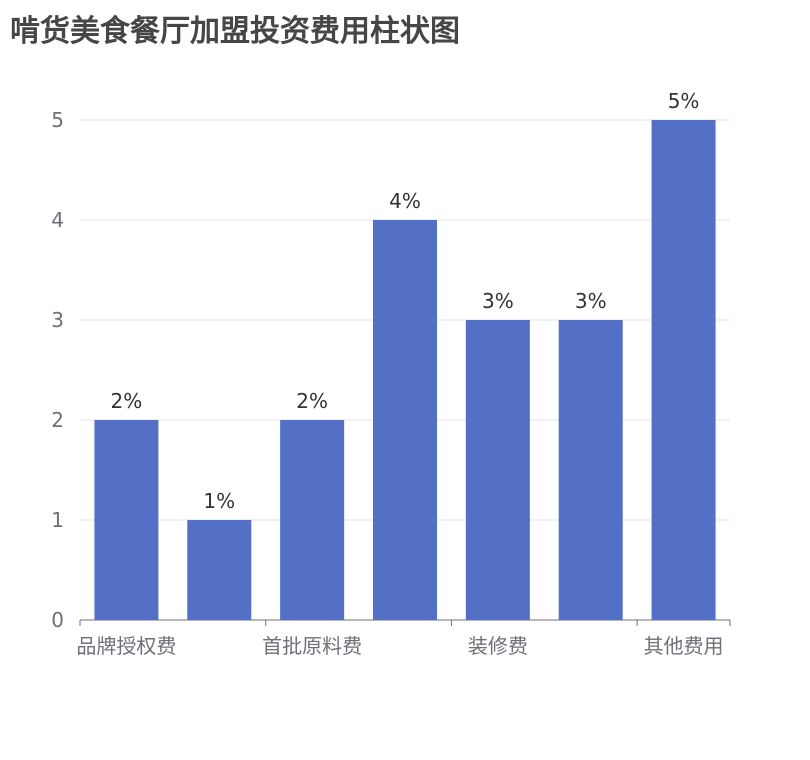 This screenshot has width=810, height=760. Describe the element at coordinates (684, 646) in the screenshot. I see `x-tick-label: 其他费用` at that location.